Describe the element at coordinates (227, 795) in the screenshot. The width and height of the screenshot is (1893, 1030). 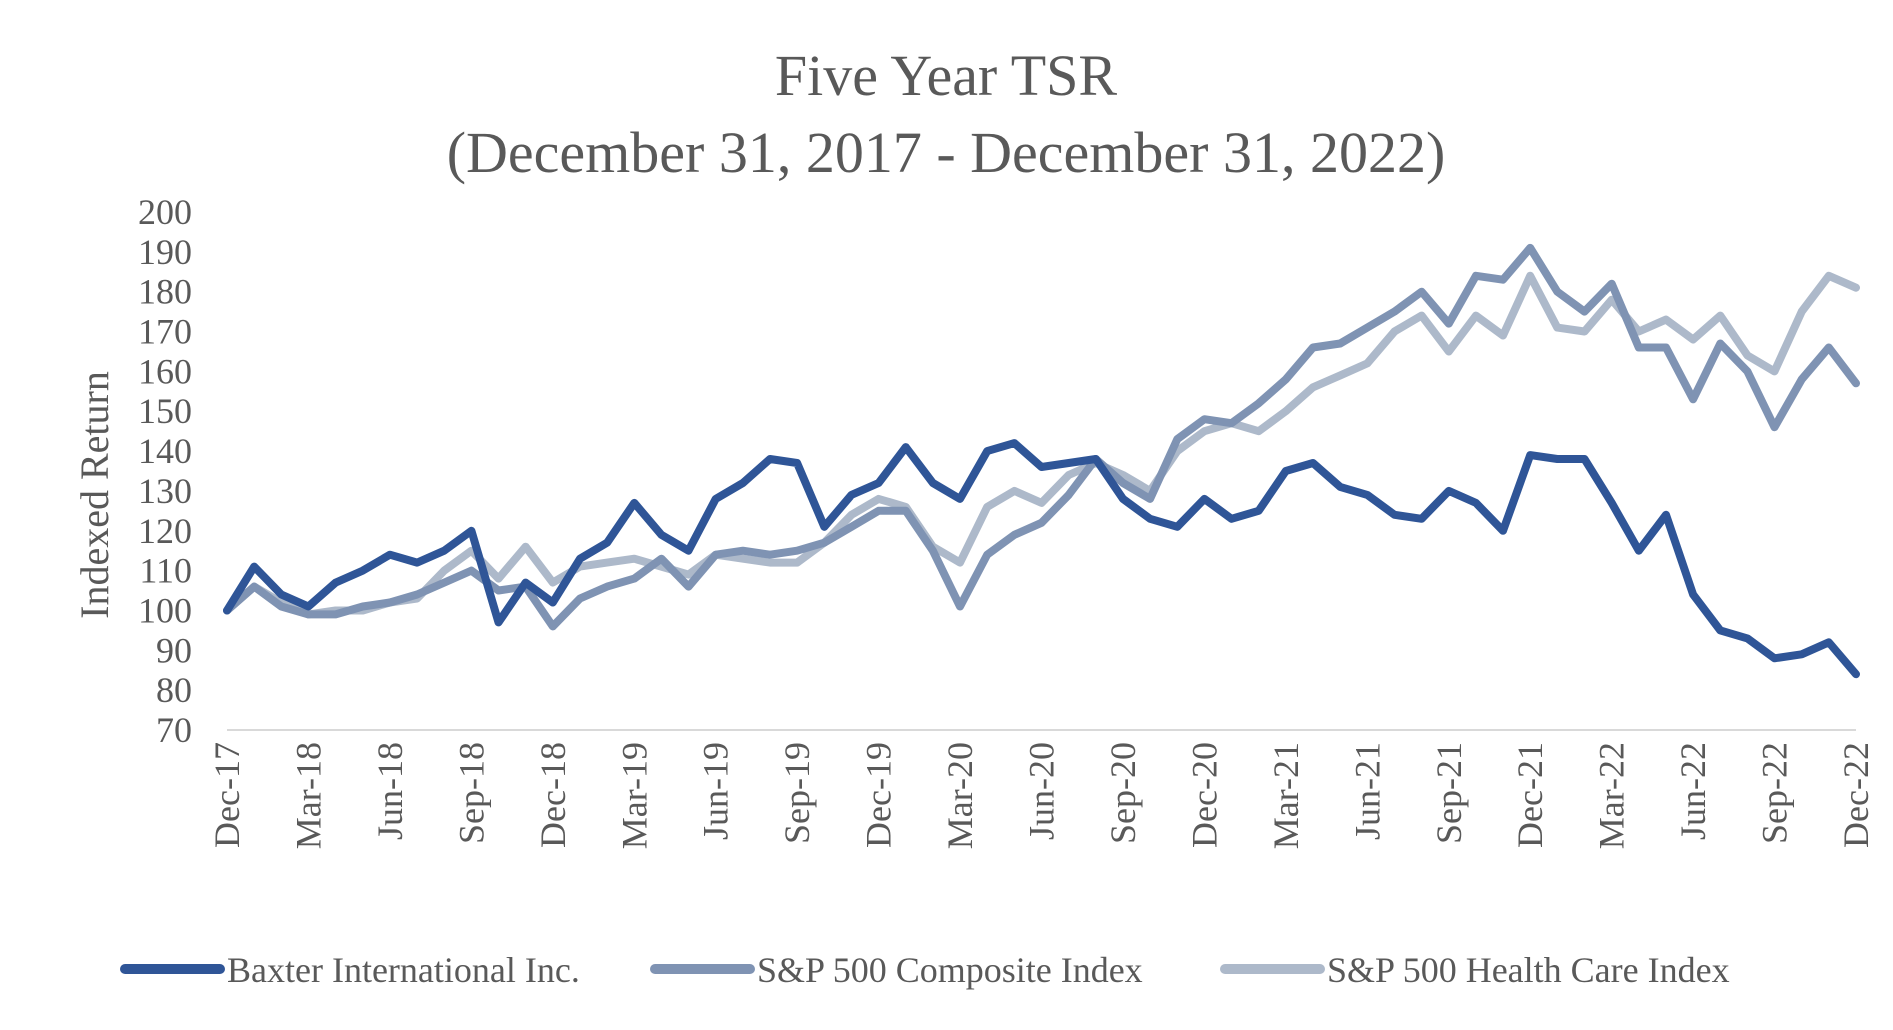
I see `x-tick-label: Dec-17` at that location.